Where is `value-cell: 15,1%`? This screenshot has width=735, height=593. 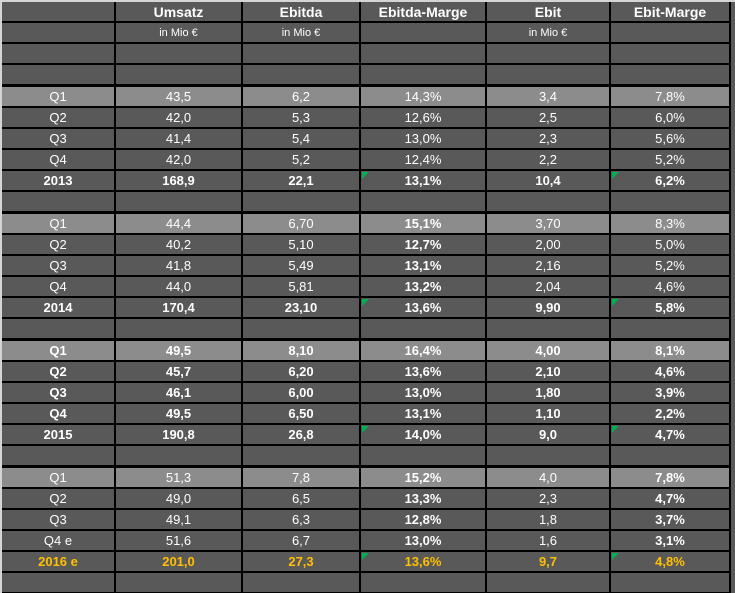 value-cell: 15,1% is located at coordinates (423, 223).